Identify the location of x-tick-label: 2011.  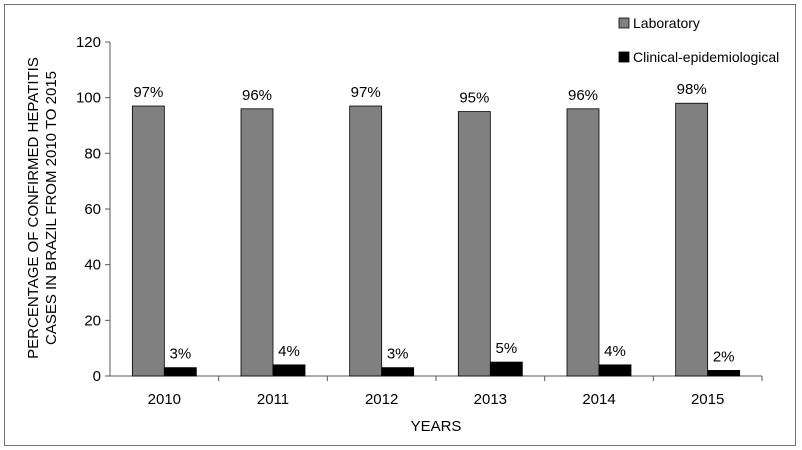
(273, 399).